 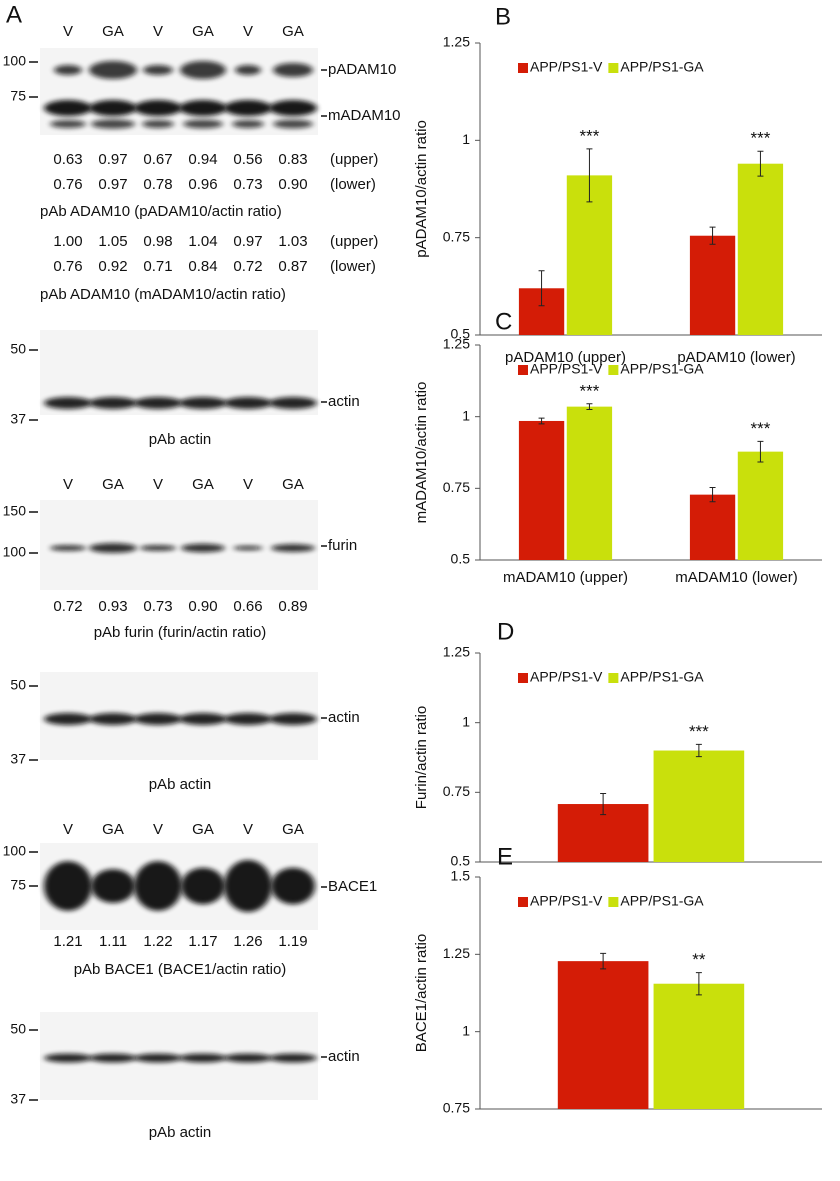 I want to click on ratio-value: 0.94, so click(x=202, y=159).